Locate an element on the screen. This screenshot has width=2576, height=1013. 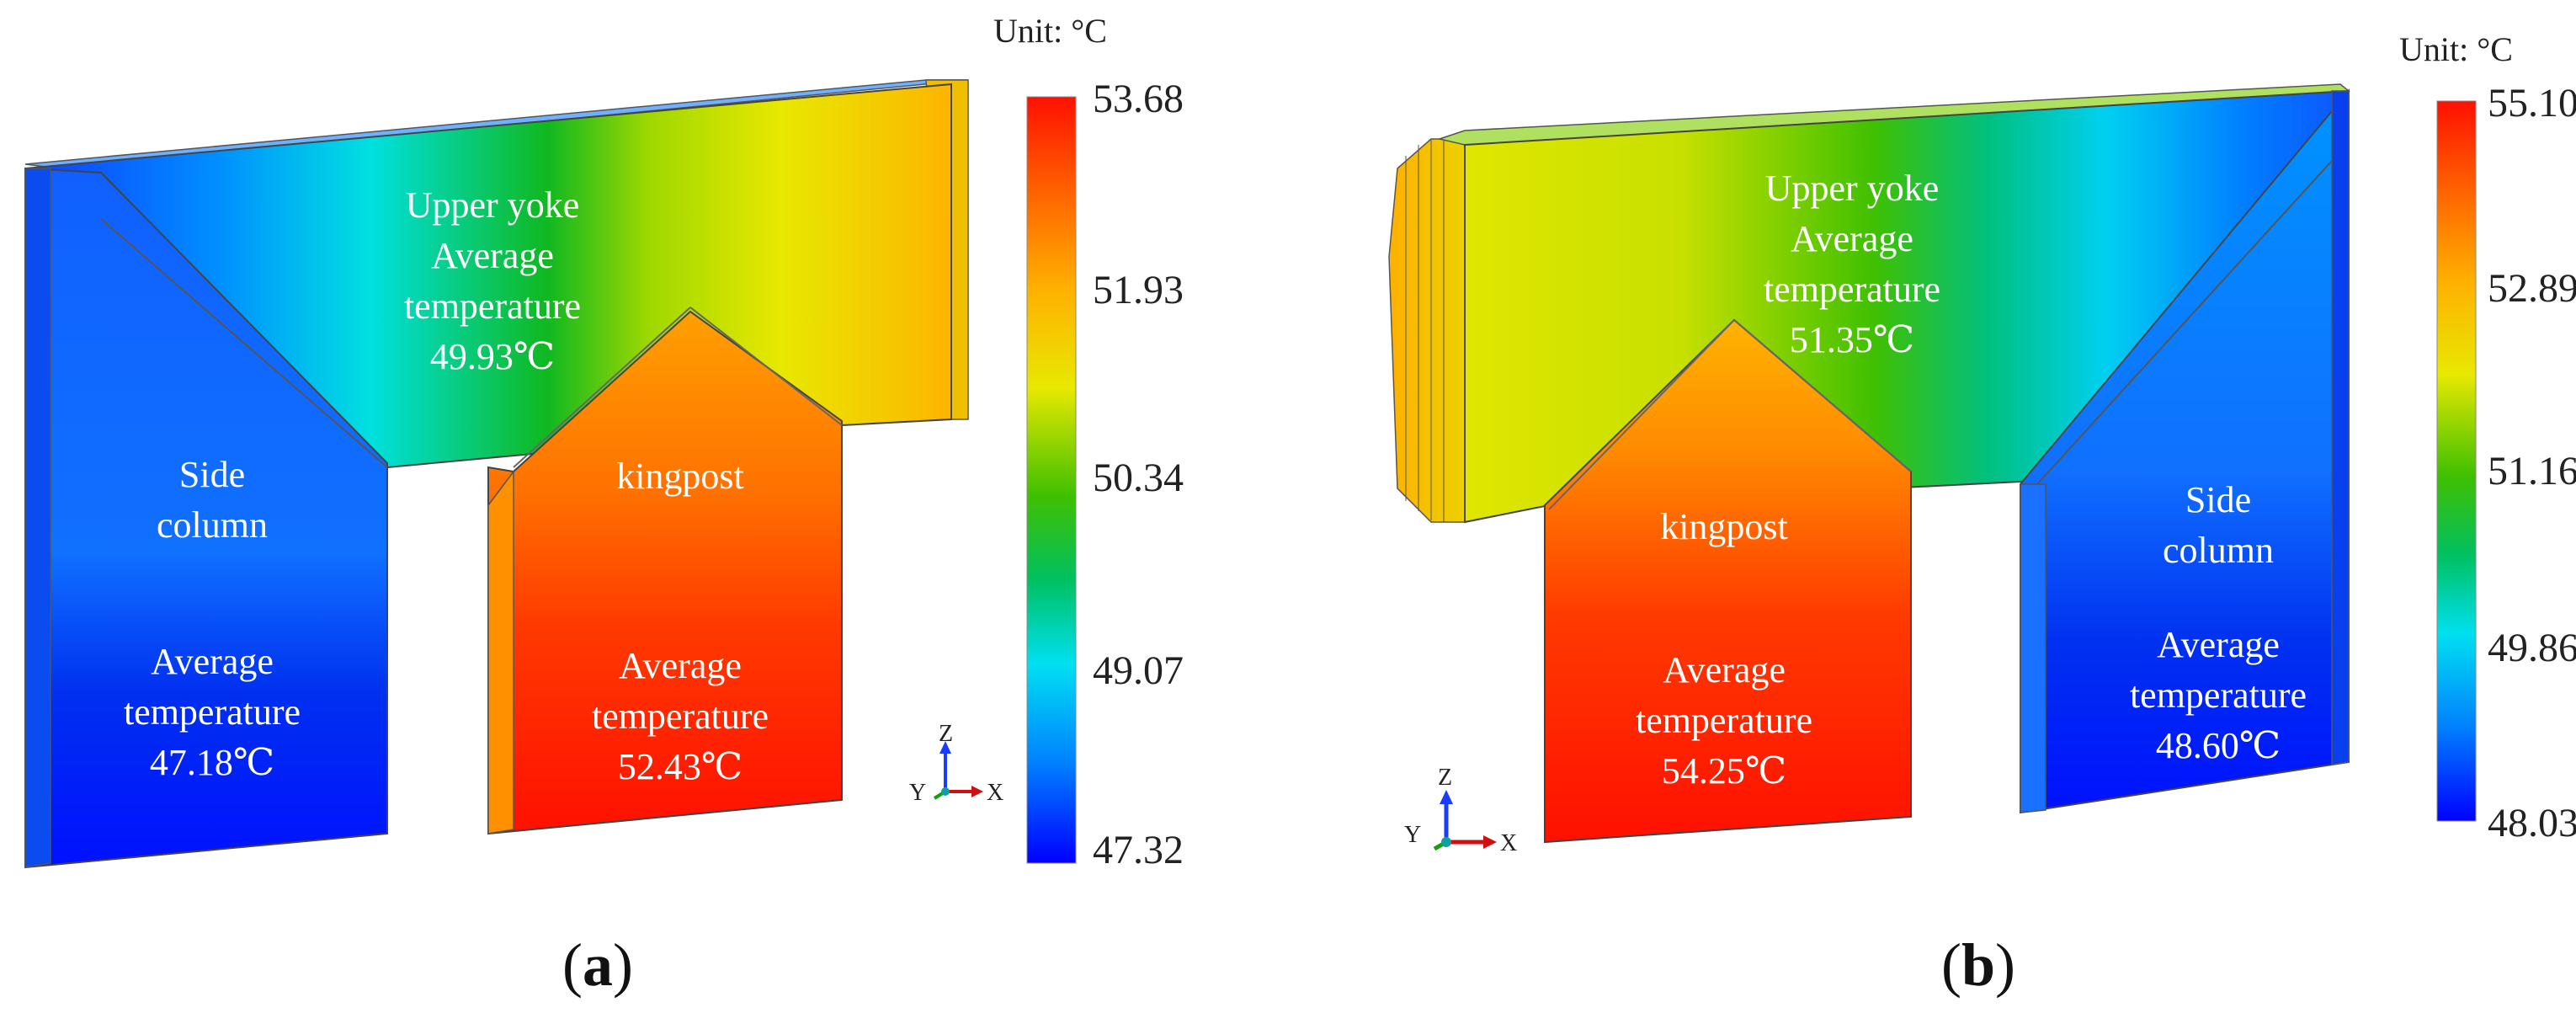
axis-x-b: X is located at coordinates (1509, 843).